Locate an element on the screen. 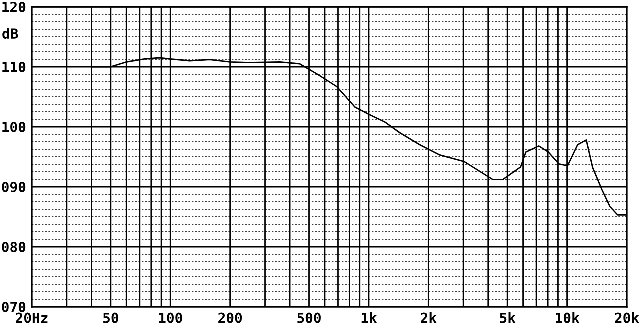  x-tick-label: 500 is located at coordinates (309, 318).